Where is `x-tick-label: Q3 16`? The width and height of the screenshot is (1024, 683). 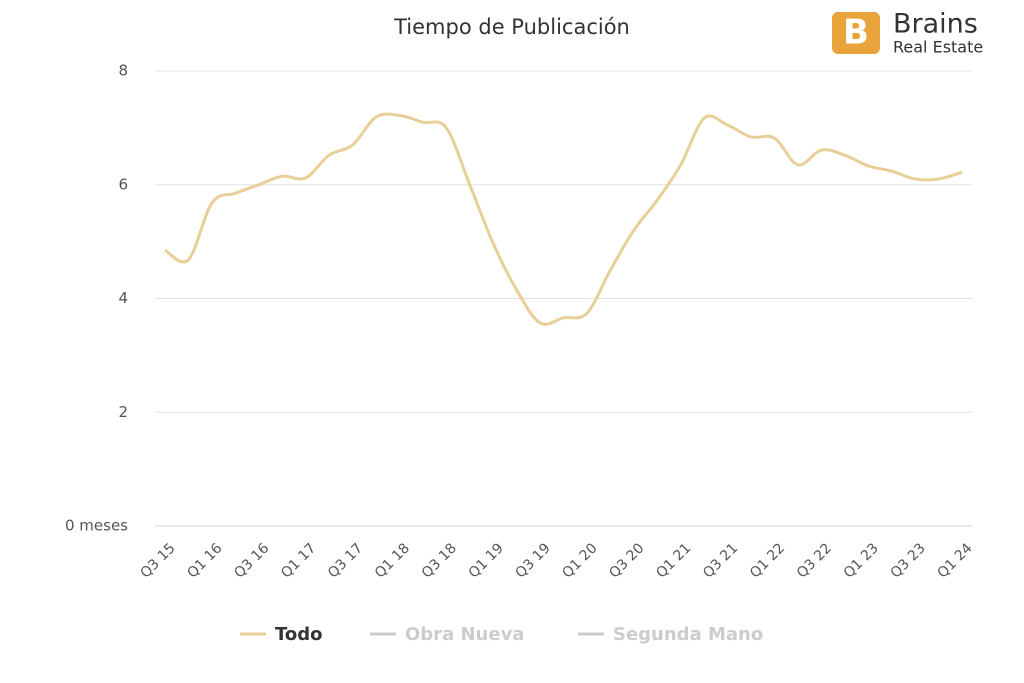 x-tick-label: Q3 16 is located at coordinates (251, 560).